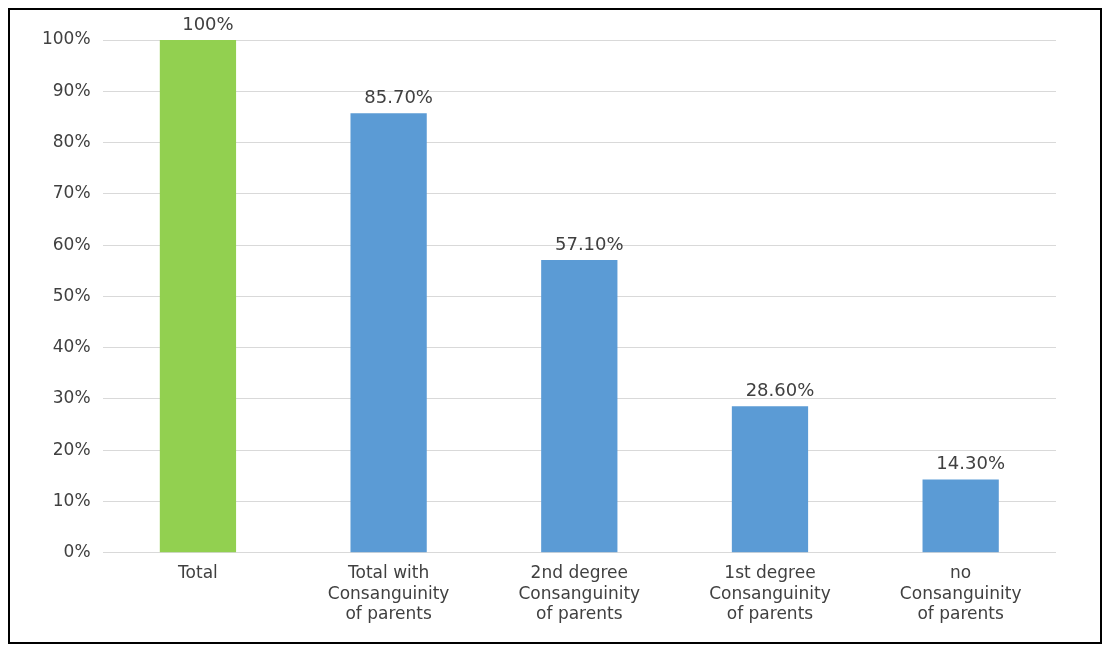 Image resolution: width=1111 pixels, height=653 pixels. What do you see at coordinates (71, 448) in the screenshot?
I see `y-tick-label: 20%` at bounding box center [71, 448].